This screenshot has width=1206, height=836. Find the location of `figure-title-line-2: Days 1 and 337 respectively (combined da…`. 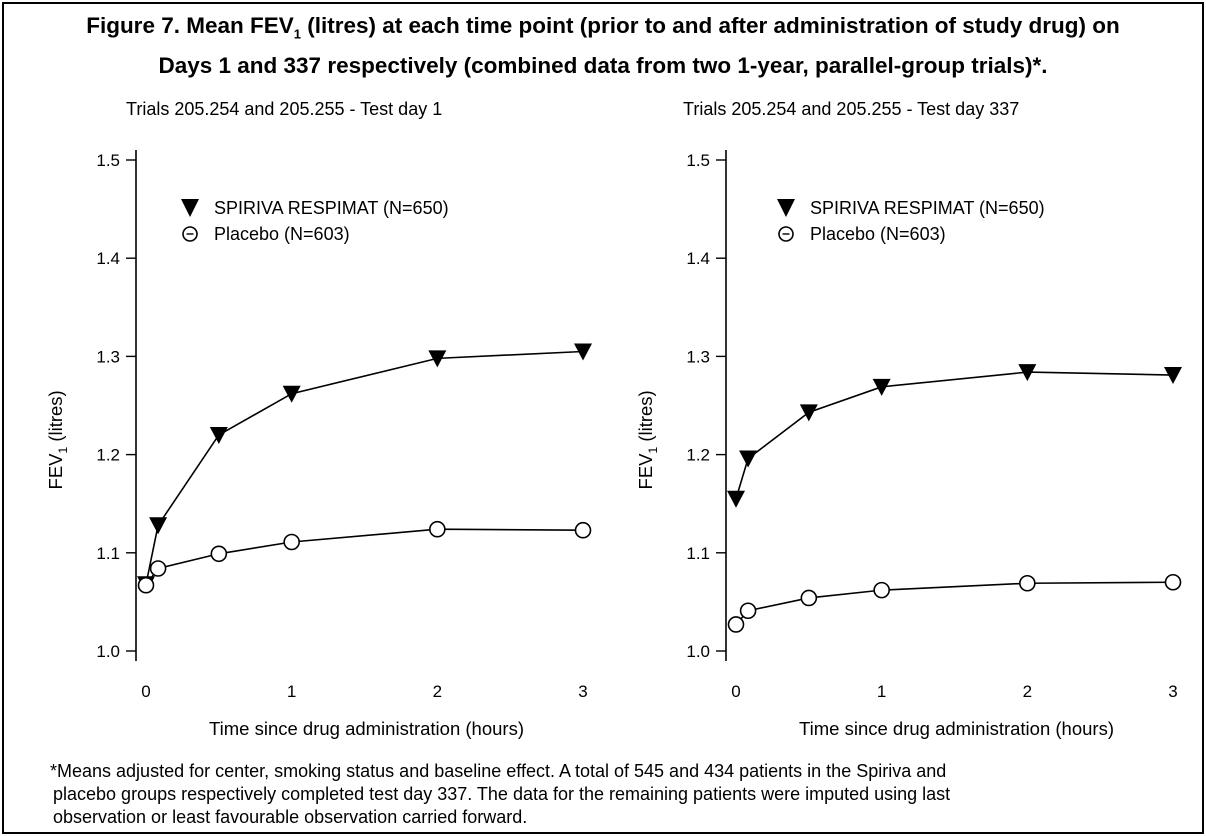

figure-title-line-2: Days 1 and 337 respectively (combined da… is located at coordinates (603, 65).